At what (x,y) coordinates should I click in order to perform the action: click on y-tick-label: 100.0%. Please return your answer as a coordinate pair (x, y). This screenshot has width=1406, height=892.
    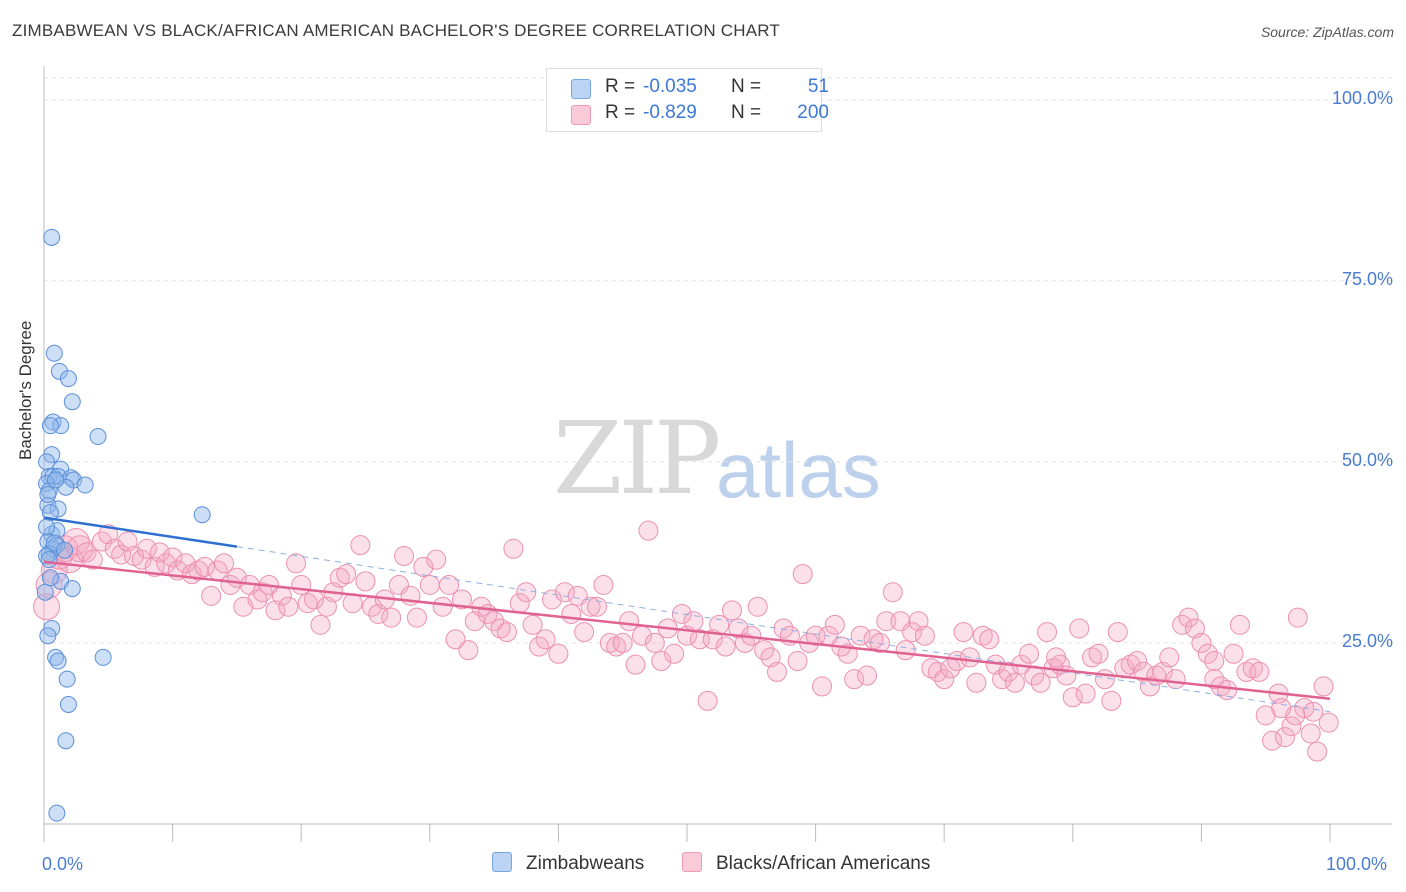
    Looking at the image, I should click on (1362, 97).